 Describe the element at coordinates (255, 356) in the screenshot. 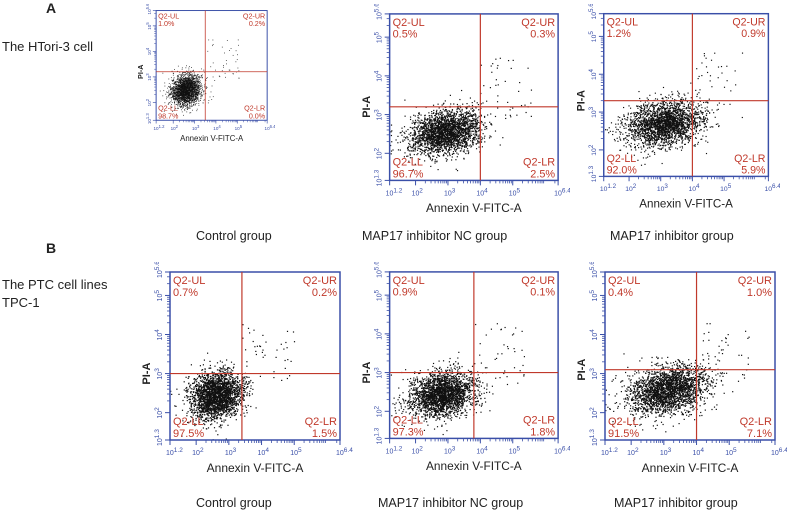

I see `plot-frame` at that location.